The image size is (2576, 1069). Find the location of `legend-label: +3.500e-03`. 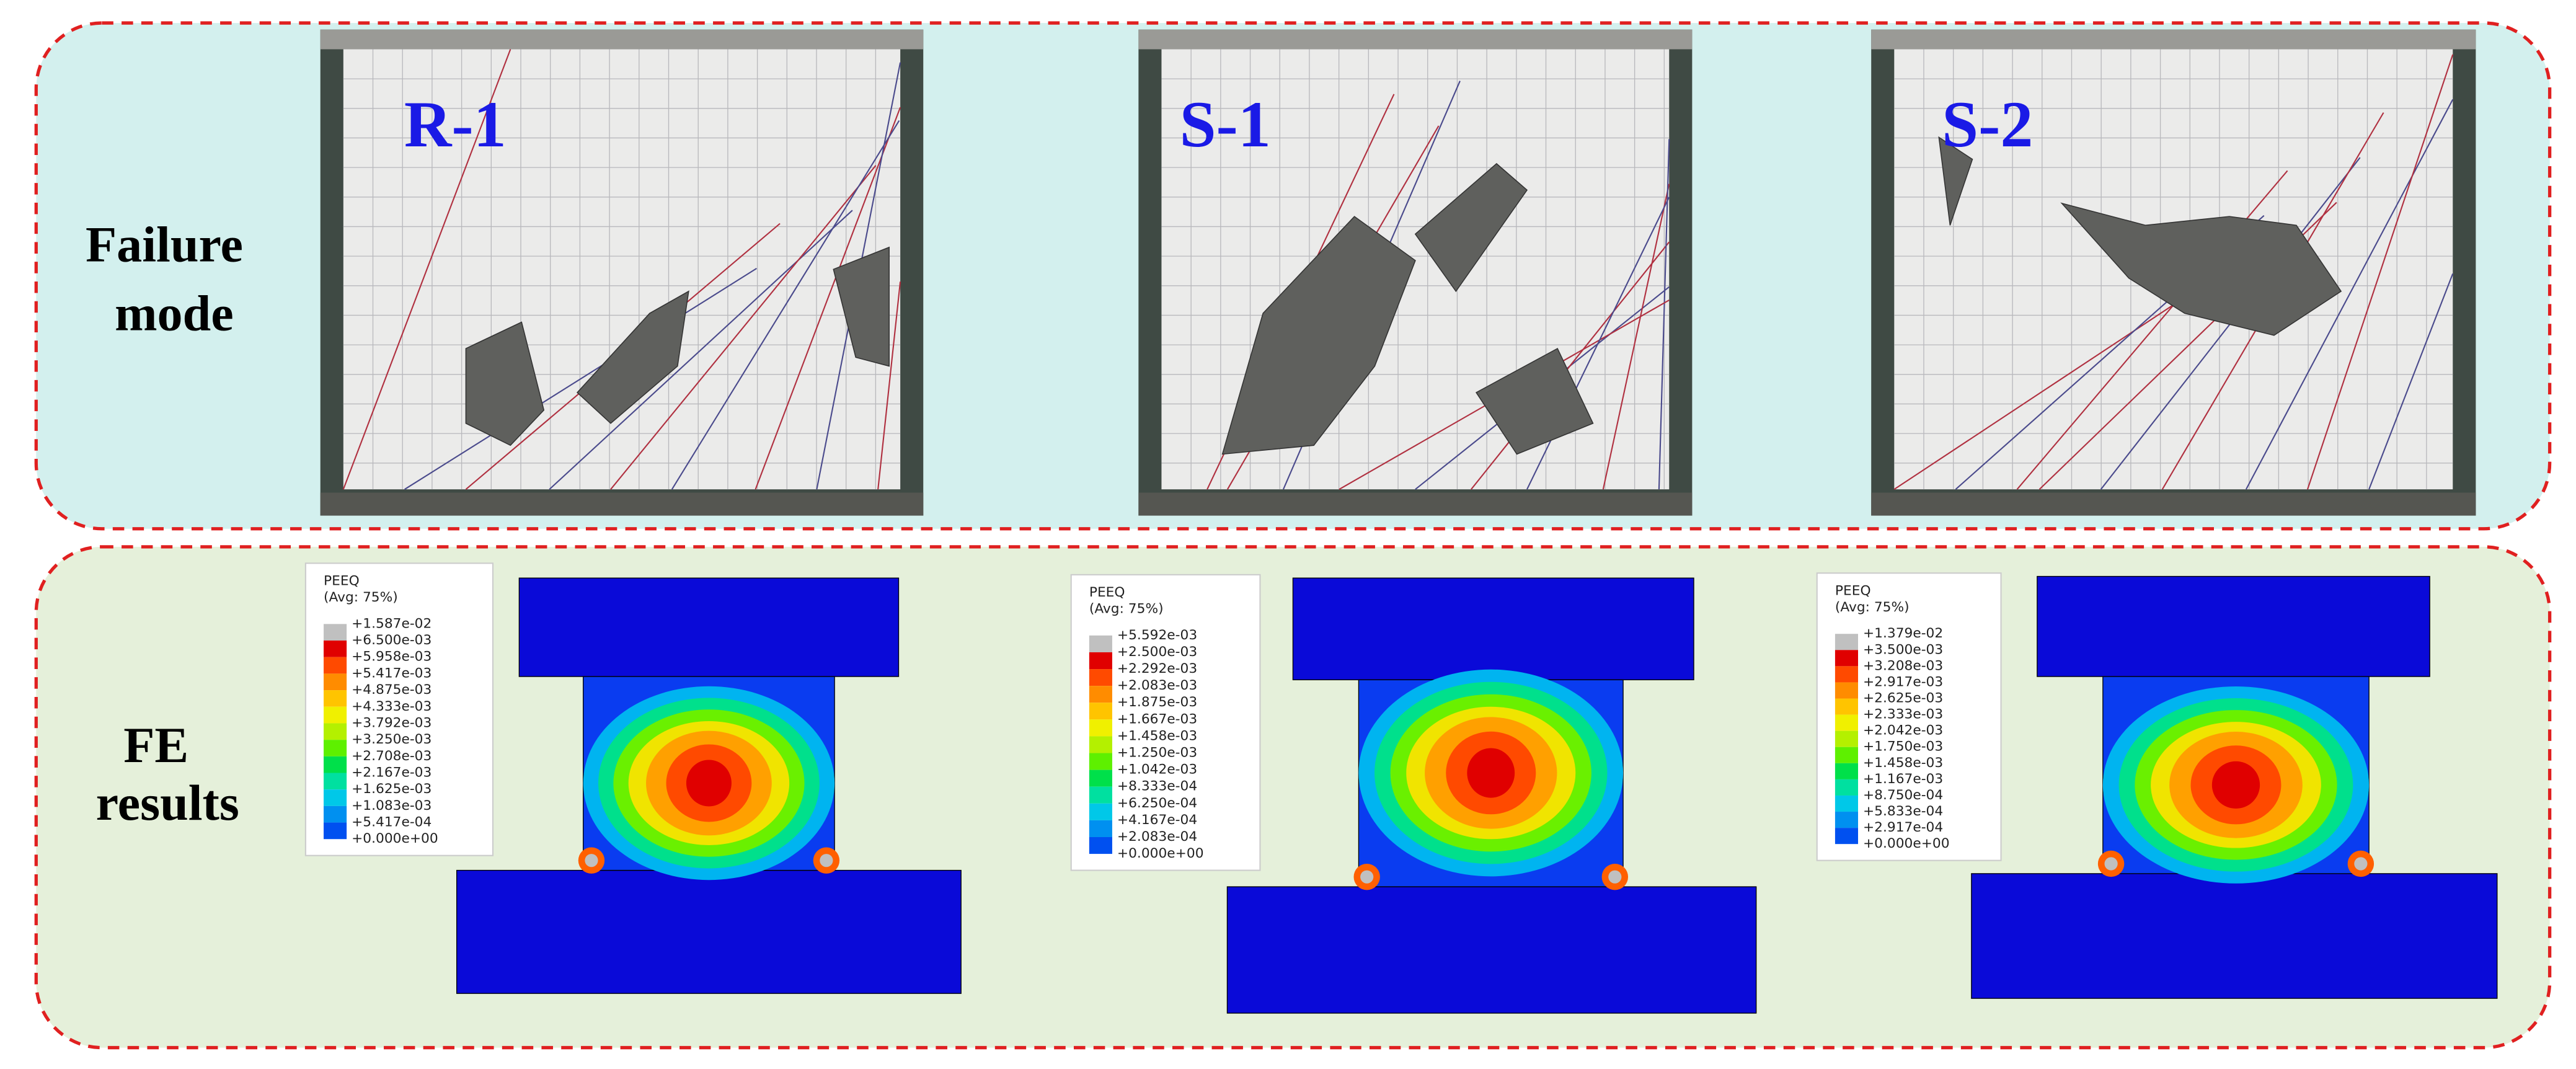

legend-label: +3.500e-03 is located at coordinates (1903, 649).